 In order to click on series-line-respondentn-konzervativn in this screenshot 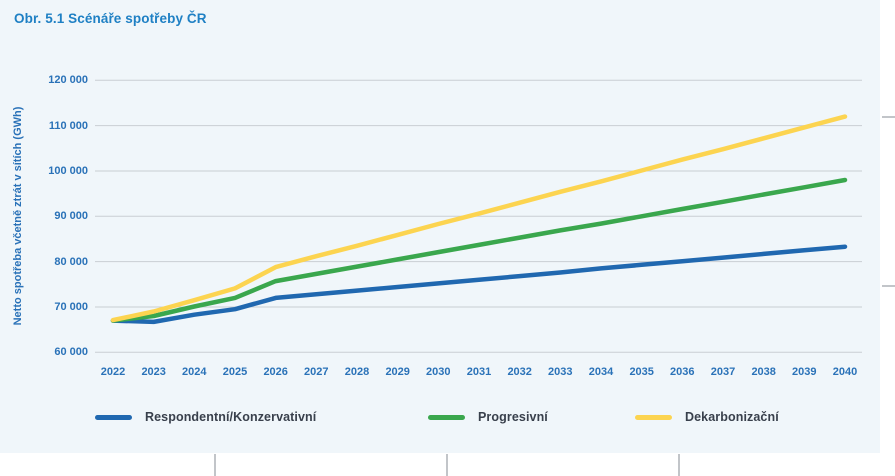, I will do `click(479, 284)`.